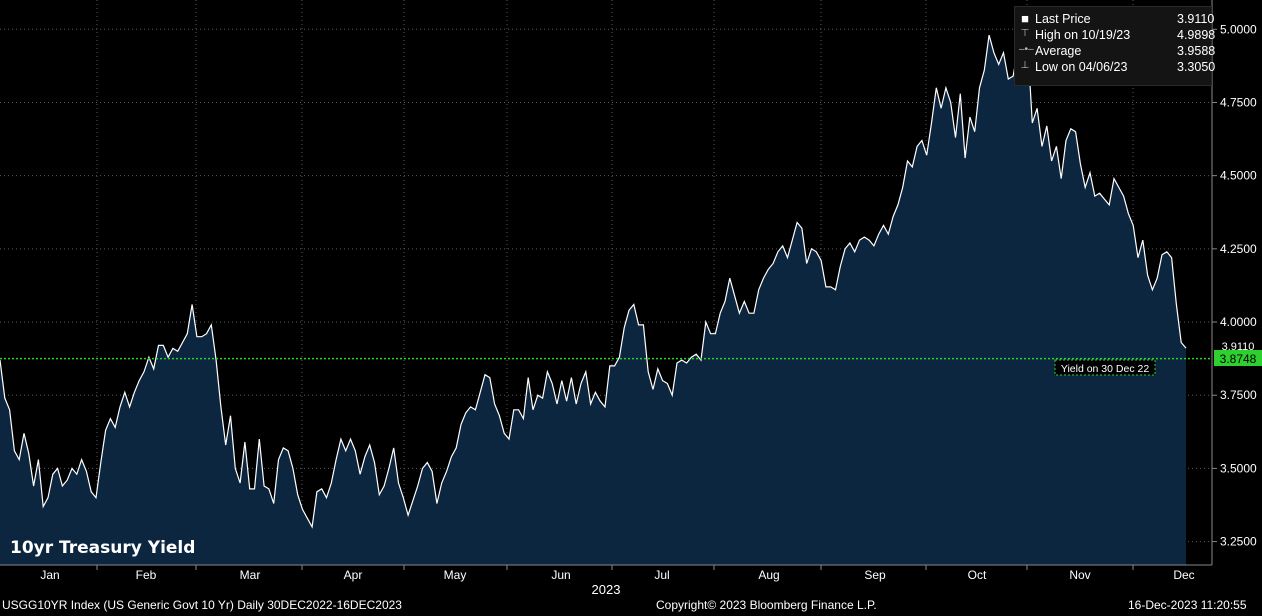 The image size is (1262, 616). What do you see at coordinates (1238, 249) in the screenshot?
I see `y-tick-label: 4.2500` at bounding box center [1238, 249].